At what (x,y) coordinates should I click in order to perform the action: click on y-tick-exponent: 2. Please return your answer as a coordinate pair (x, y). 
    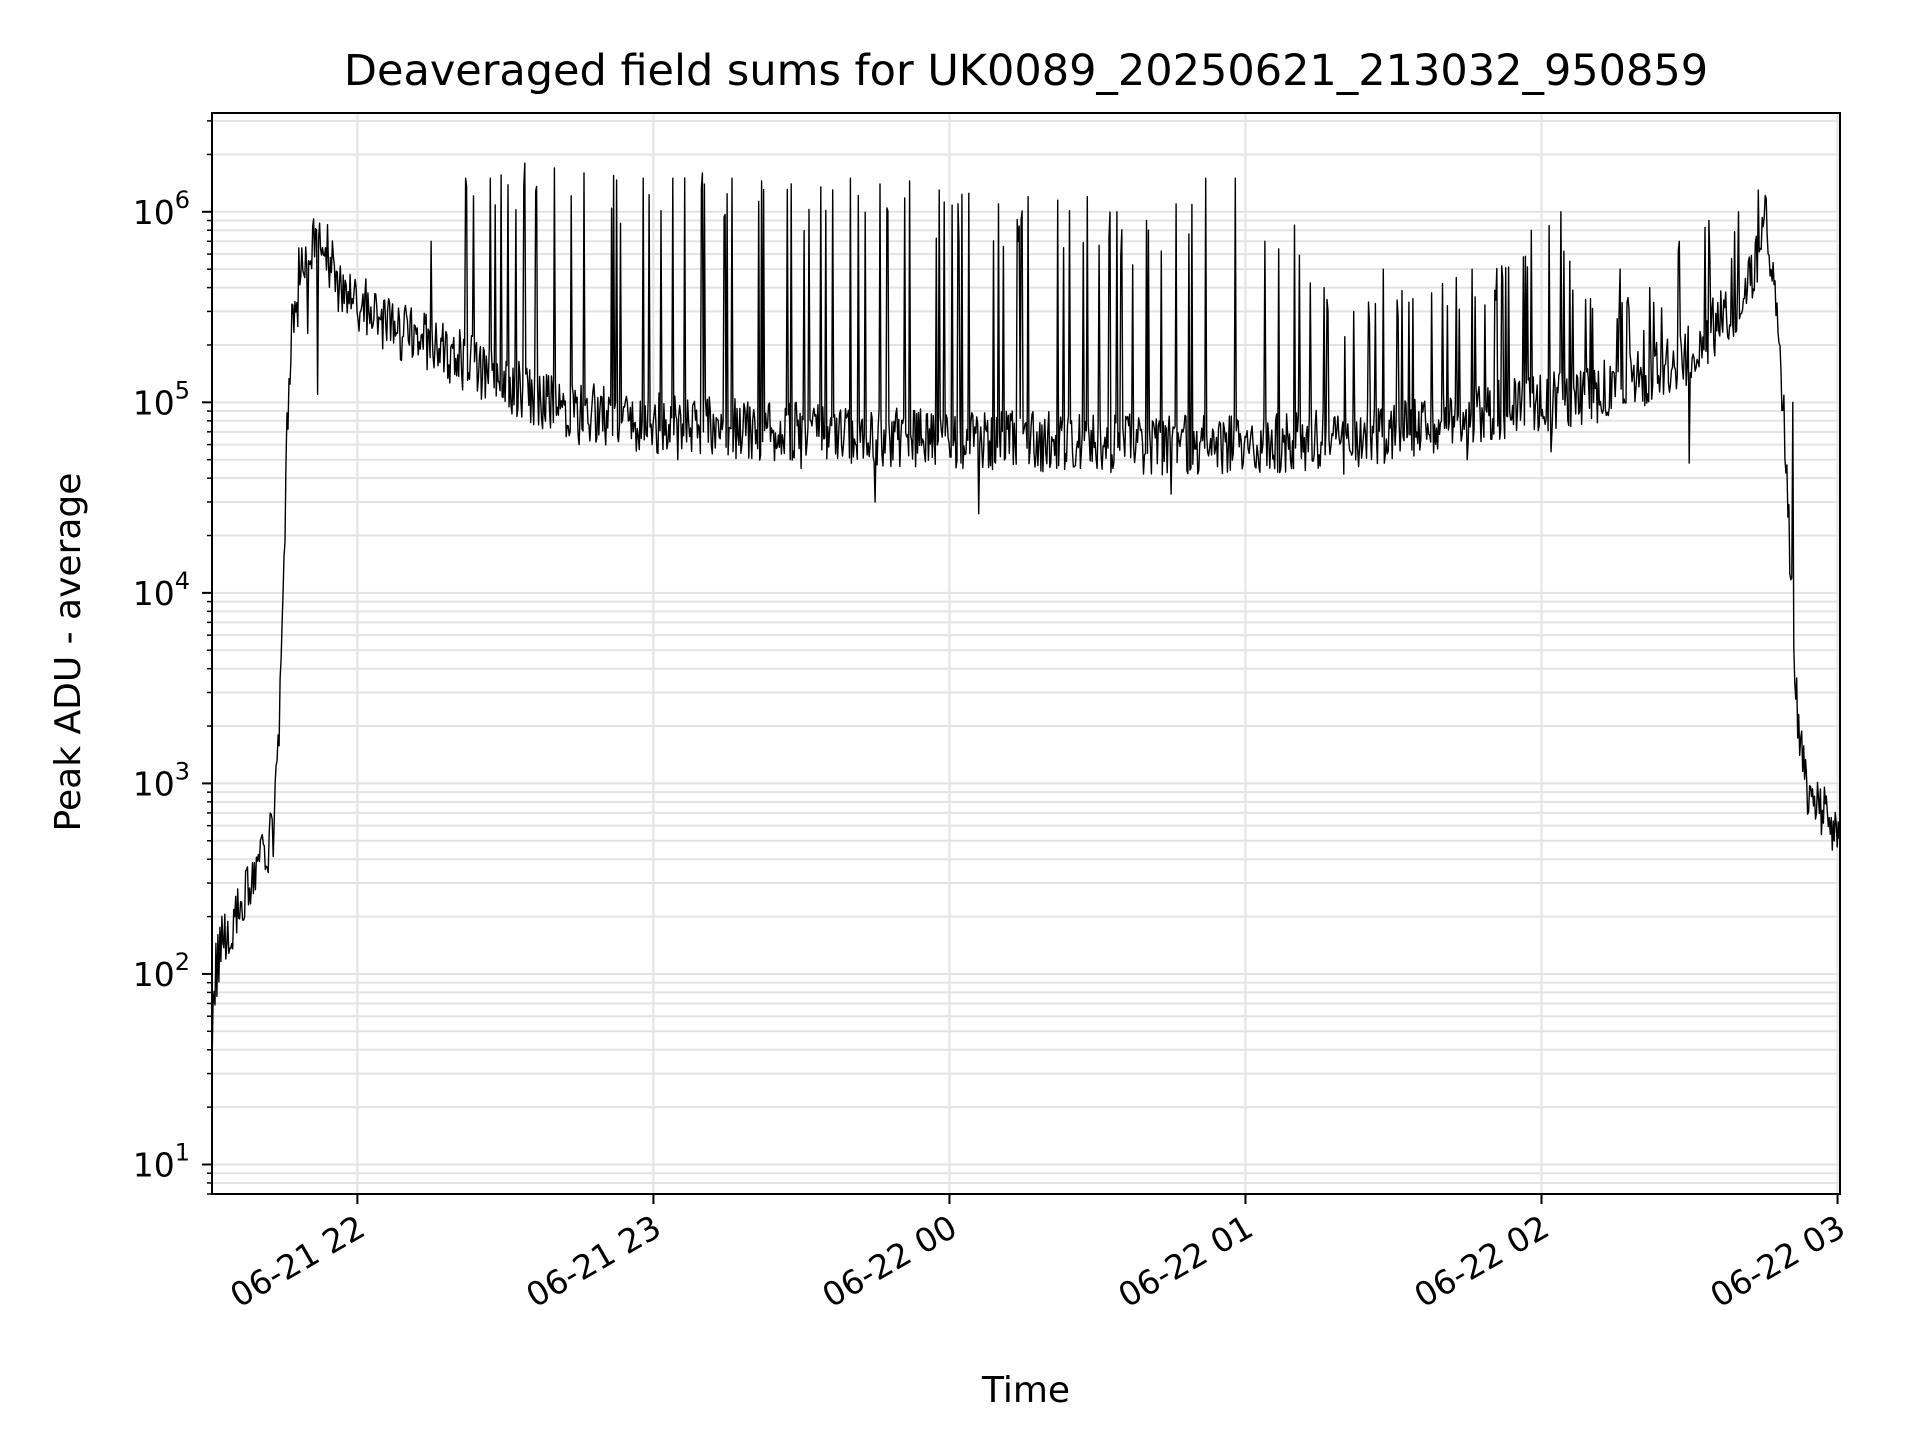
    Looking at the image, I should click on (182, 962).